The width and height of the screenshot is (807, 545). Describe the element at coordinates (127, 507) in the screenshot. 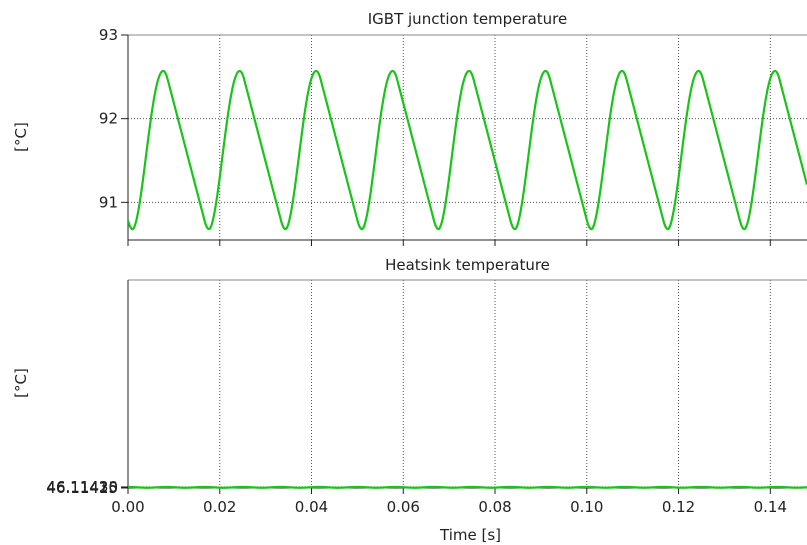

I see `x-tick-label: 0.00` at that location.